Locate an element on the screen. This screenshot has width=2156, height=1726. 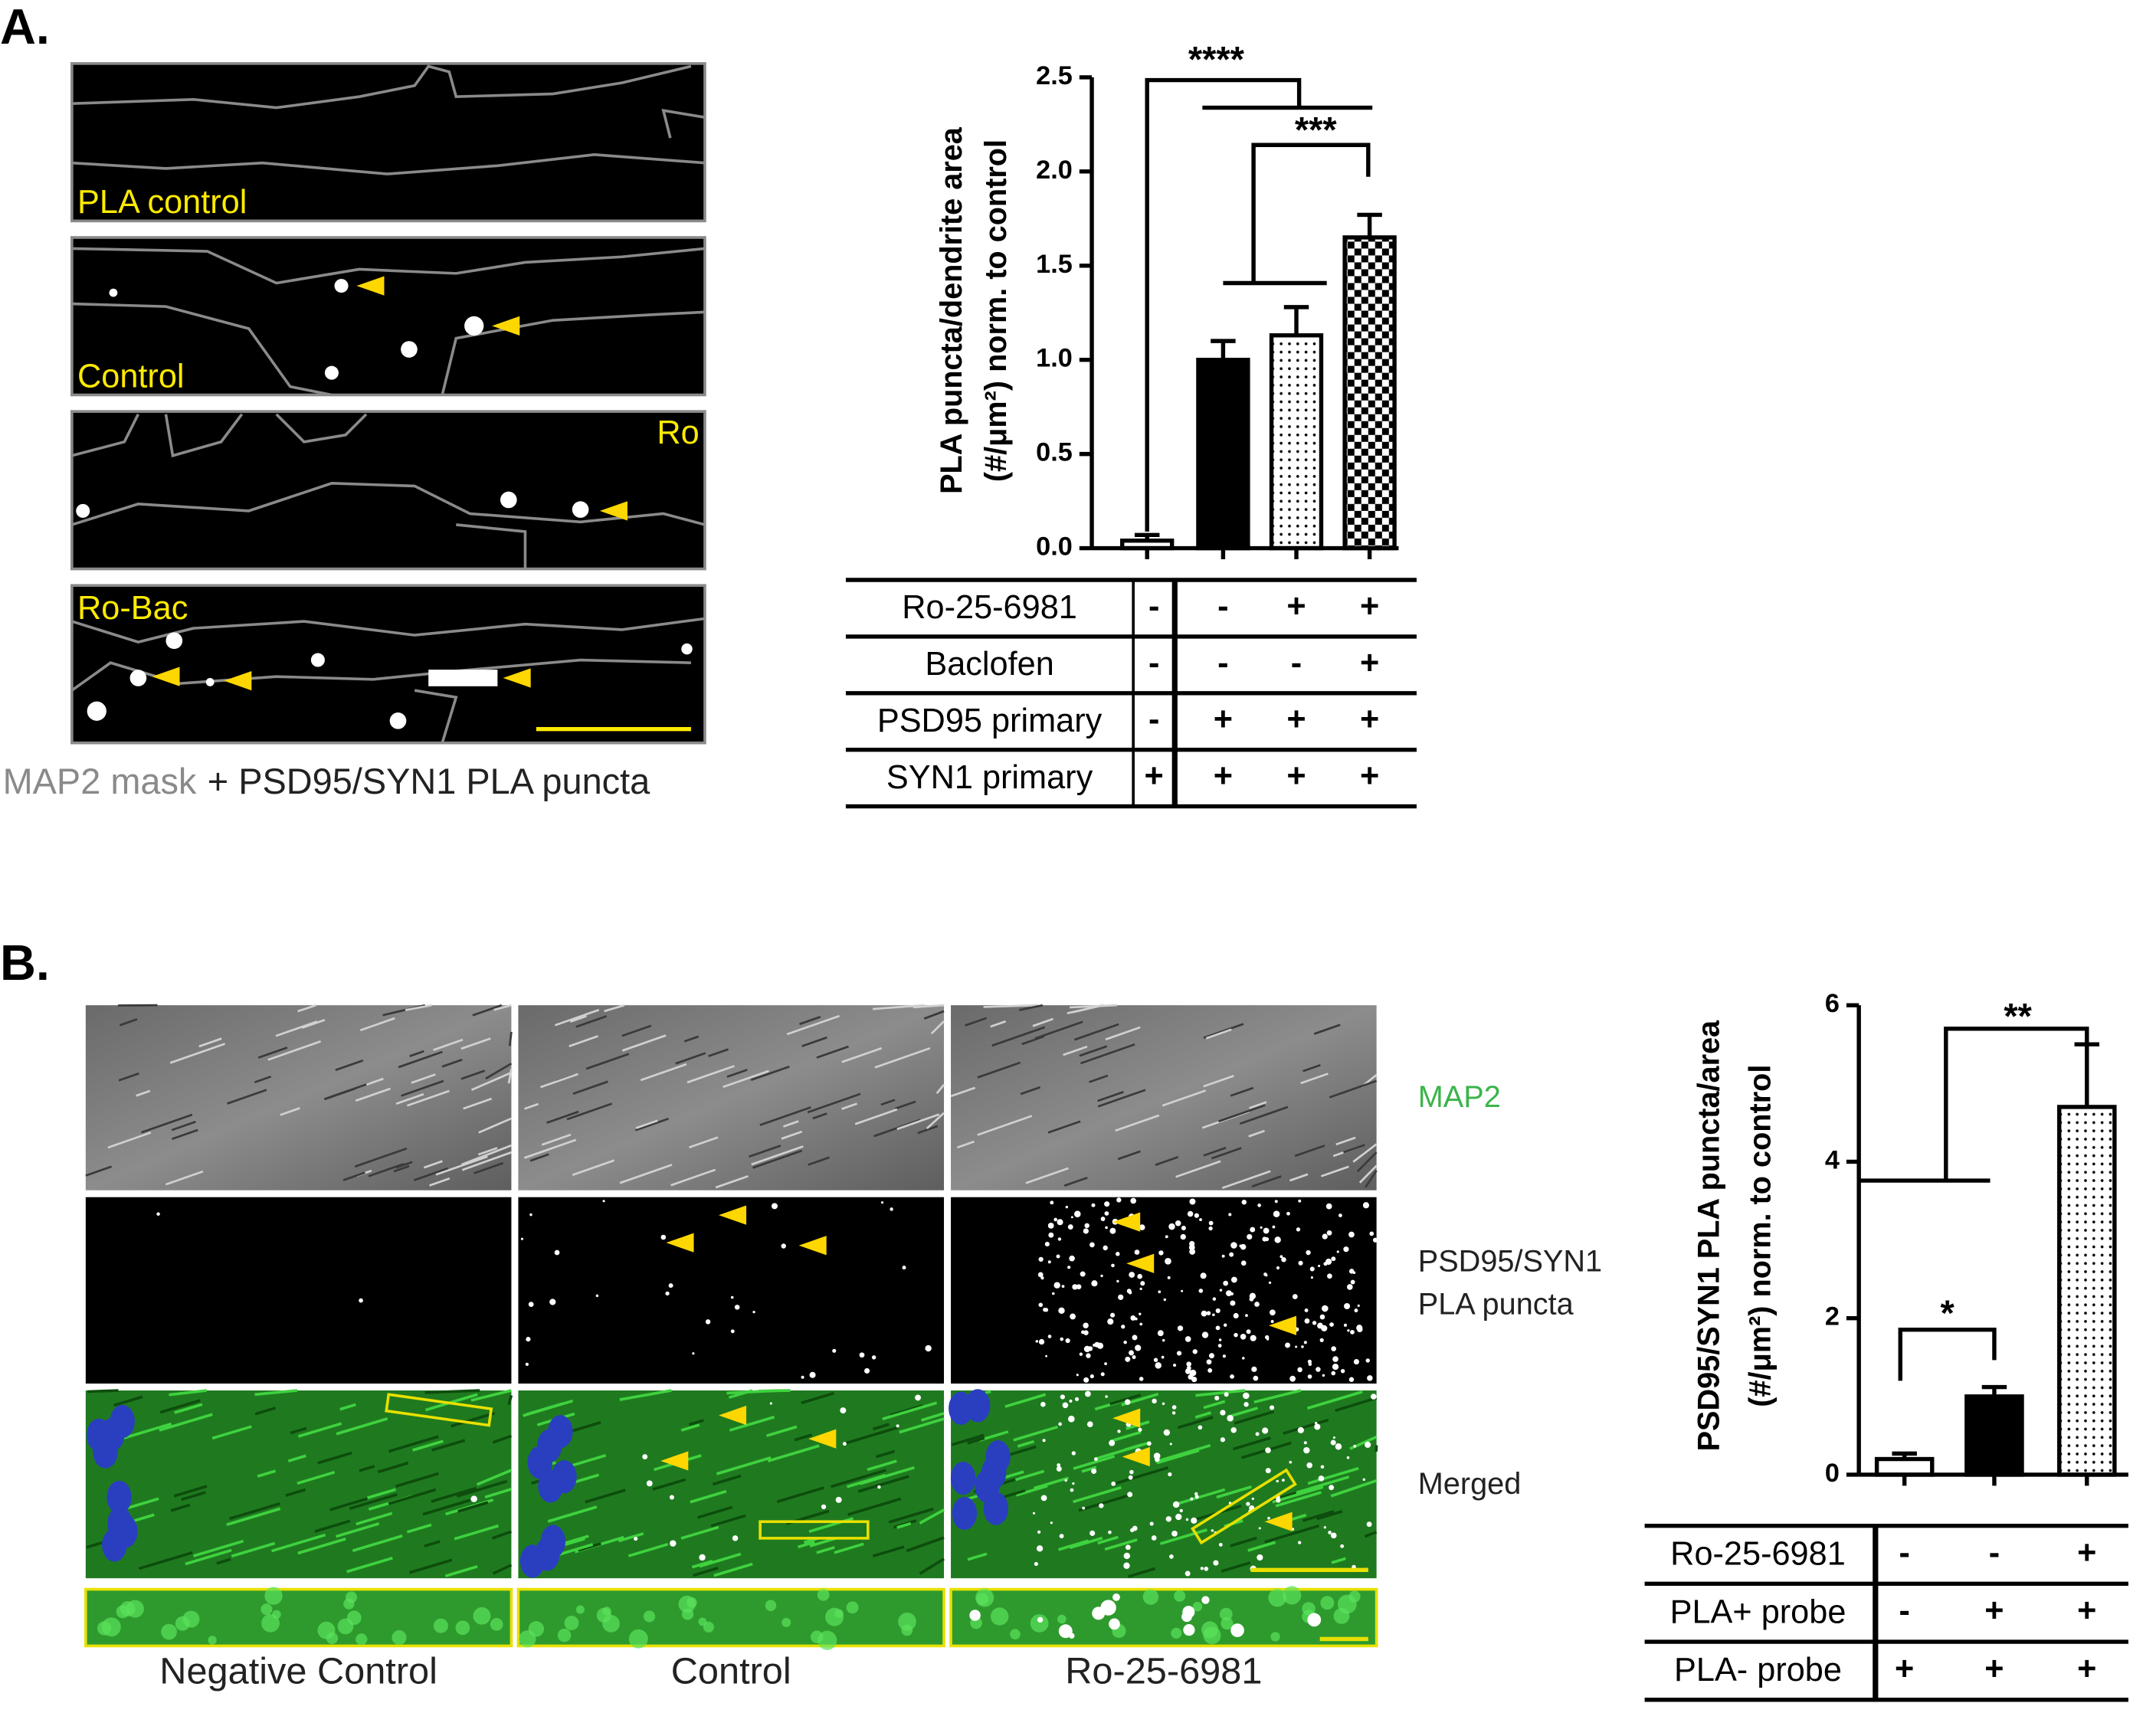
image-label: Ro-Bac is located at coordinates (132, 608).